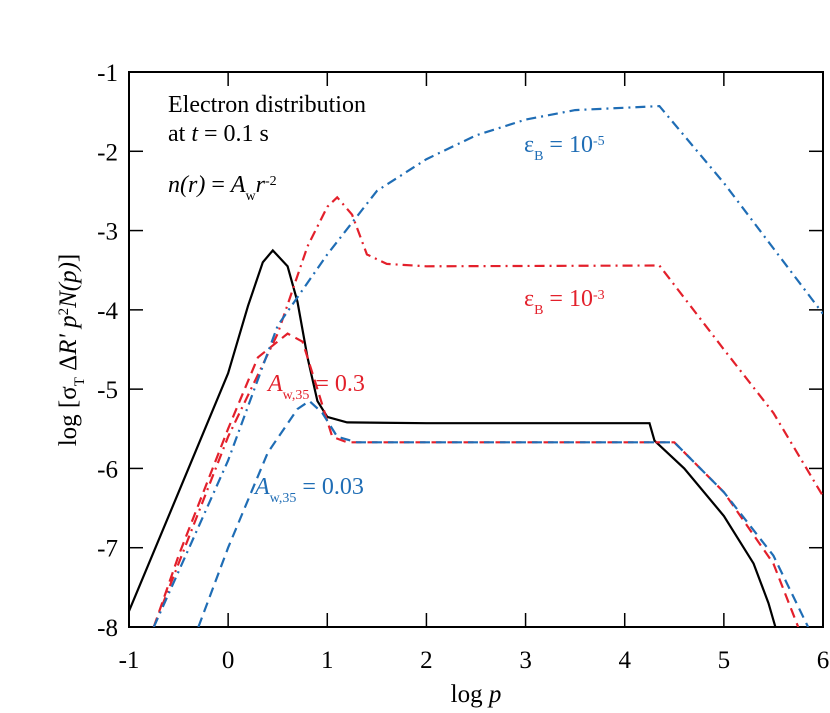  What do you see at coordinates (337, 384) in the screenshot?
I see `text-part: = 0.3` at bounding box center [337, 384].